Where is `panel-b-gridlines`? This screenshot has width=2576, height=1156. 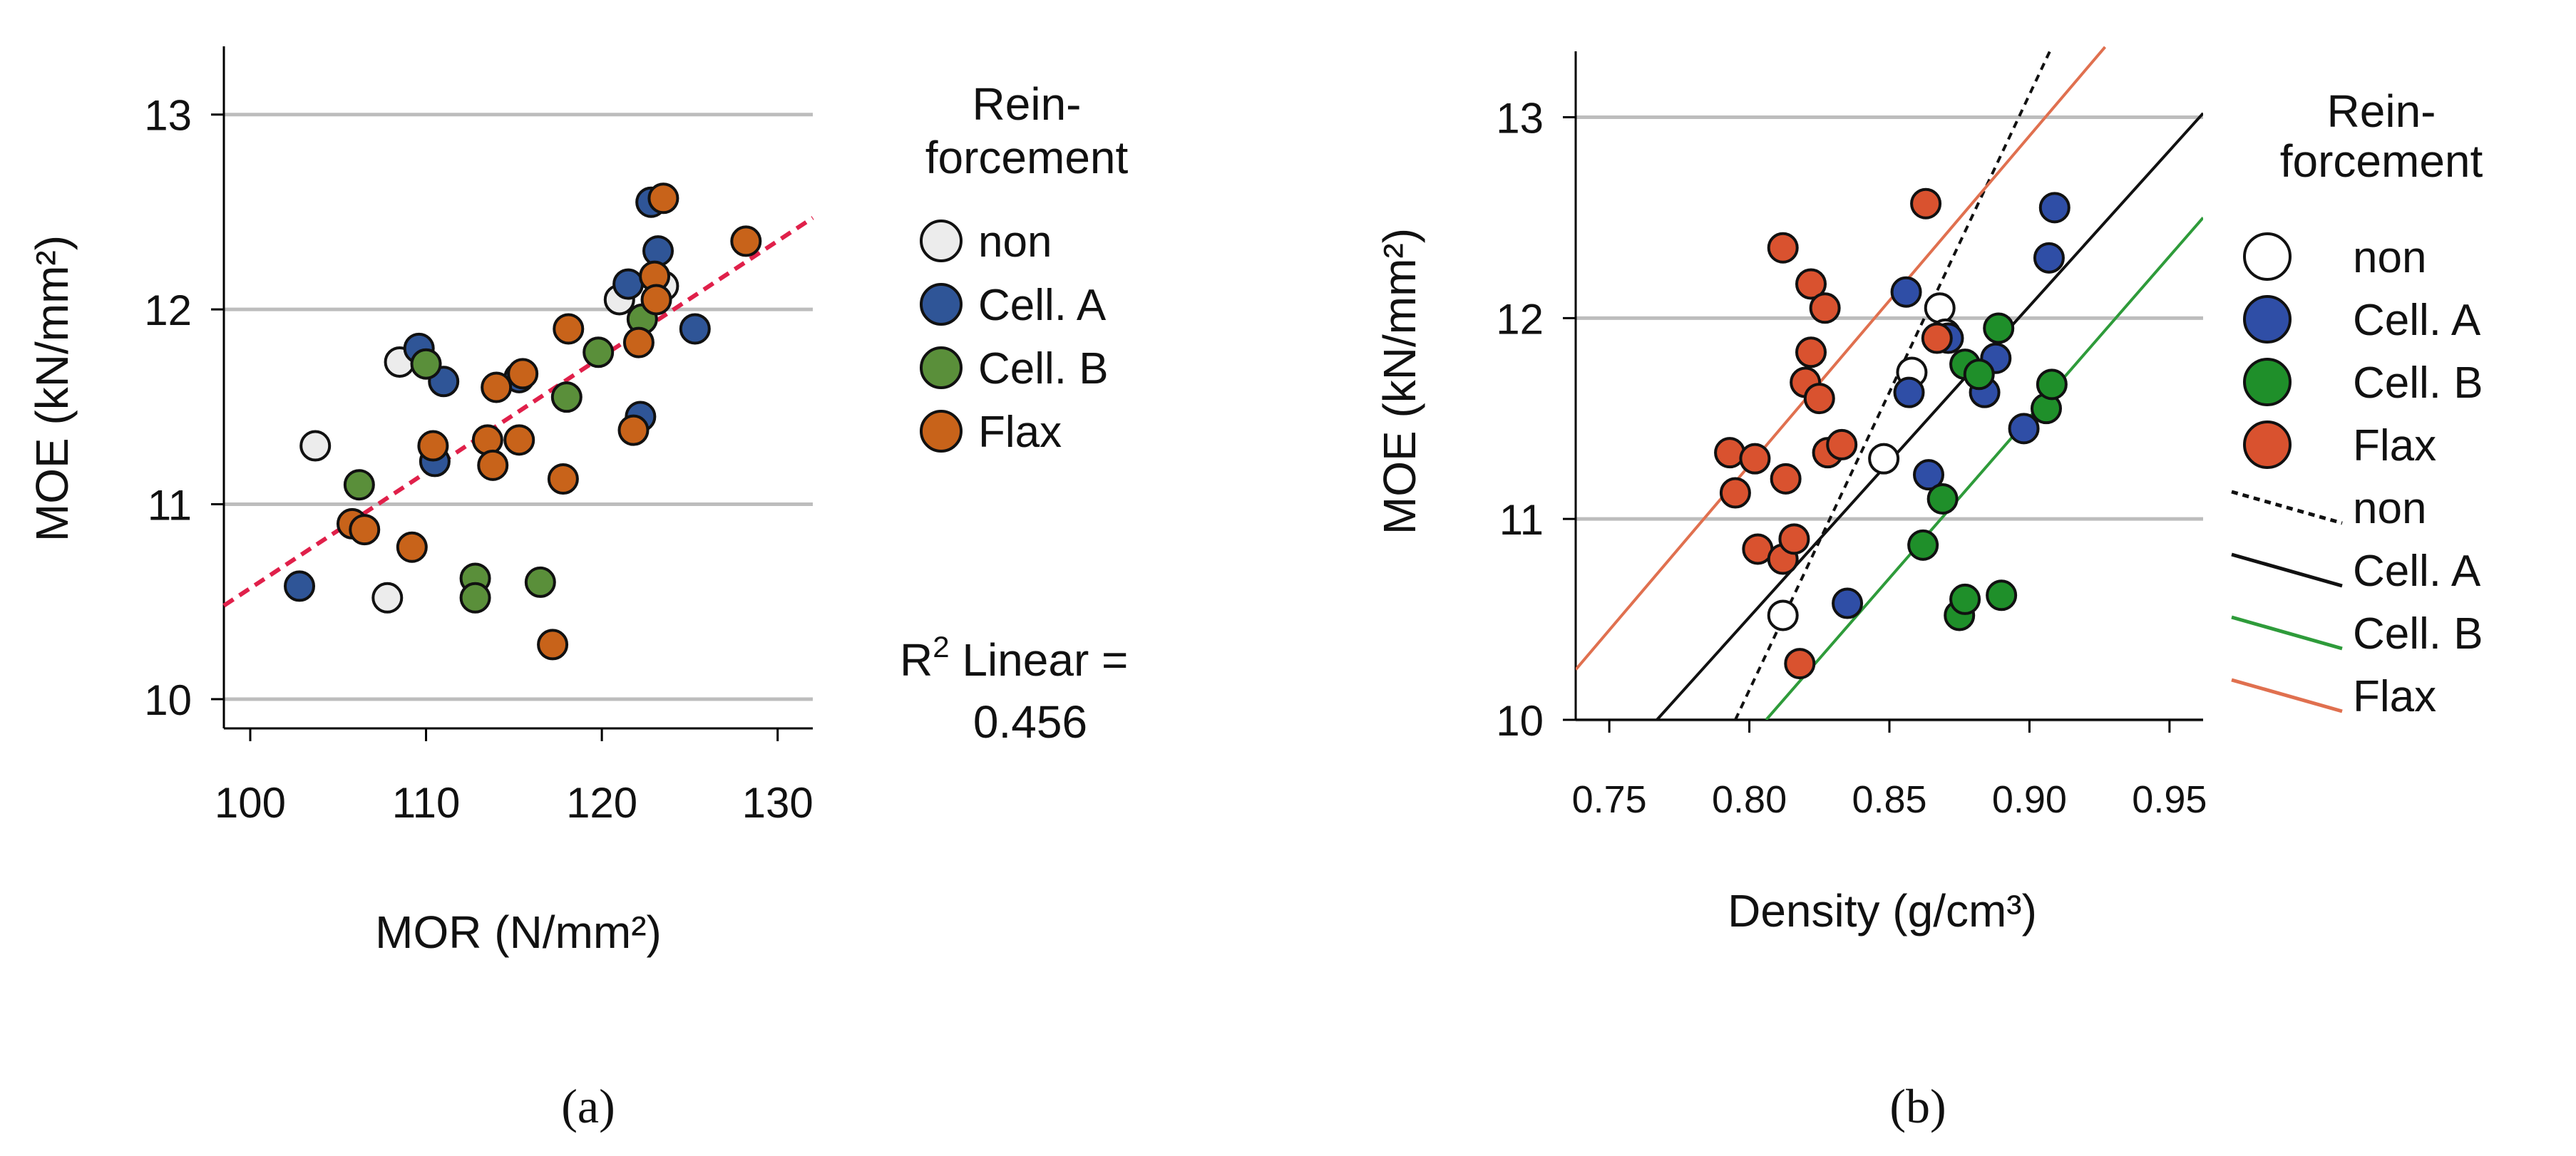 panel-b-gridlines is located at coordinates (1889, 418).